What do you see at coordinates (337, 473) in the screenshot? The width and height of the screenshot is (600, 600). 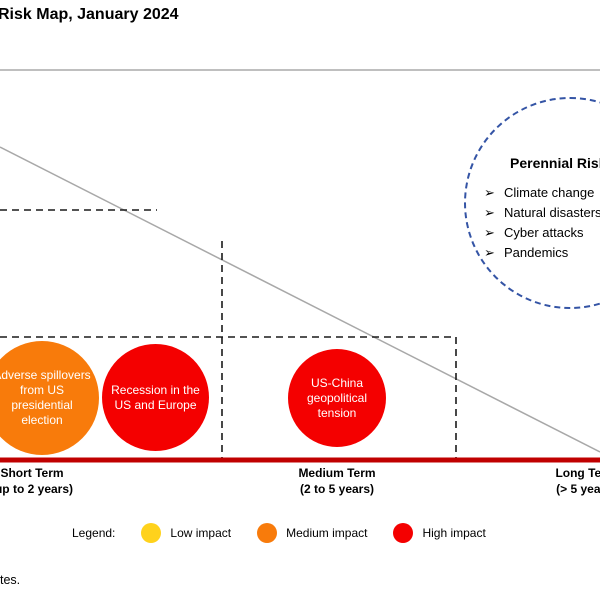 I see `term-label: Medium Term` at bounding box center [337, 473].